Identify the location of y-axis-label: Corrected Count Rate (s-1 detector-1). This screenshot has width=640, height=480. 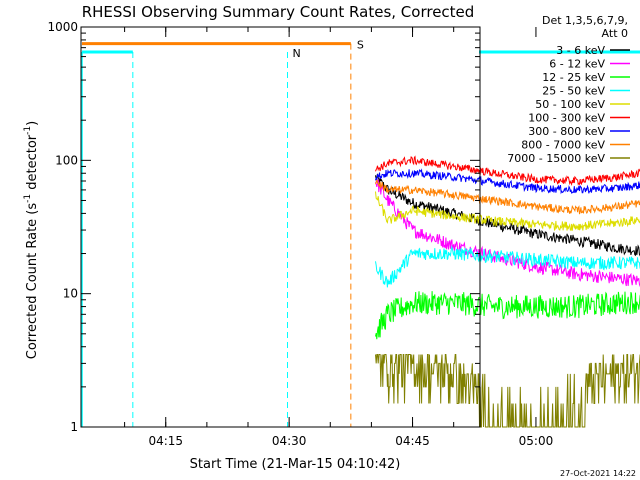
(31, 240).